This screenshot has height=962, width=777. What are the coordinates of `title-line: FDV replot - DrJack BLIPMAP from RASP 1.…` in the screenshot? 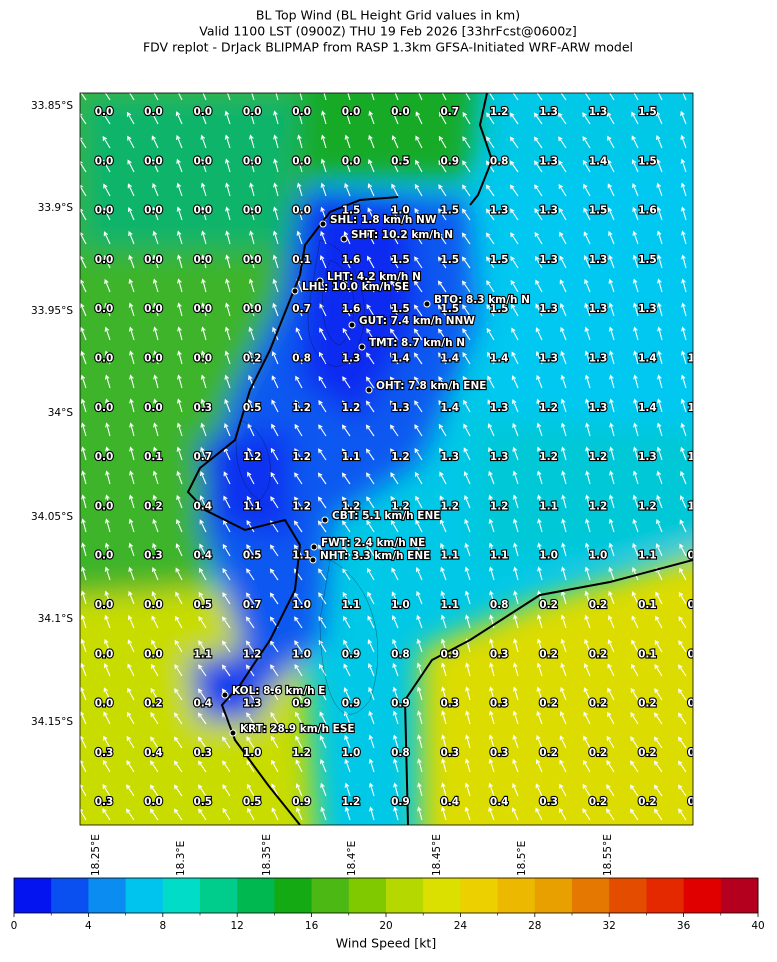 It's located at (388, 47).